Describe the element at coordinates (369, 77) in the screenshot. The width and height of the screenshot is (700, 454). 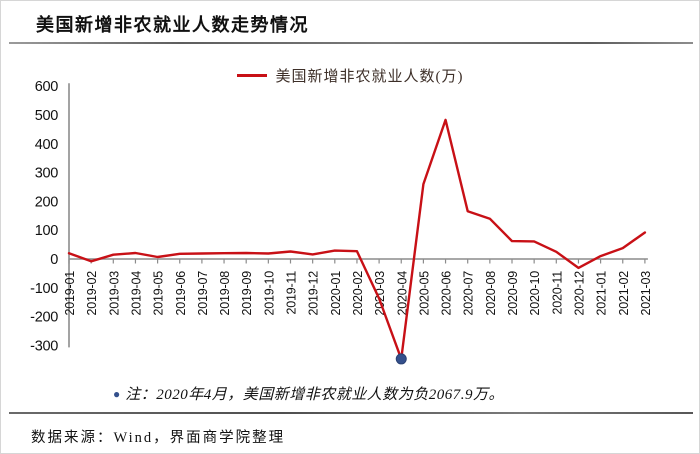
I see `legend-label: 美国新增非农就业人数(万)` at that location.